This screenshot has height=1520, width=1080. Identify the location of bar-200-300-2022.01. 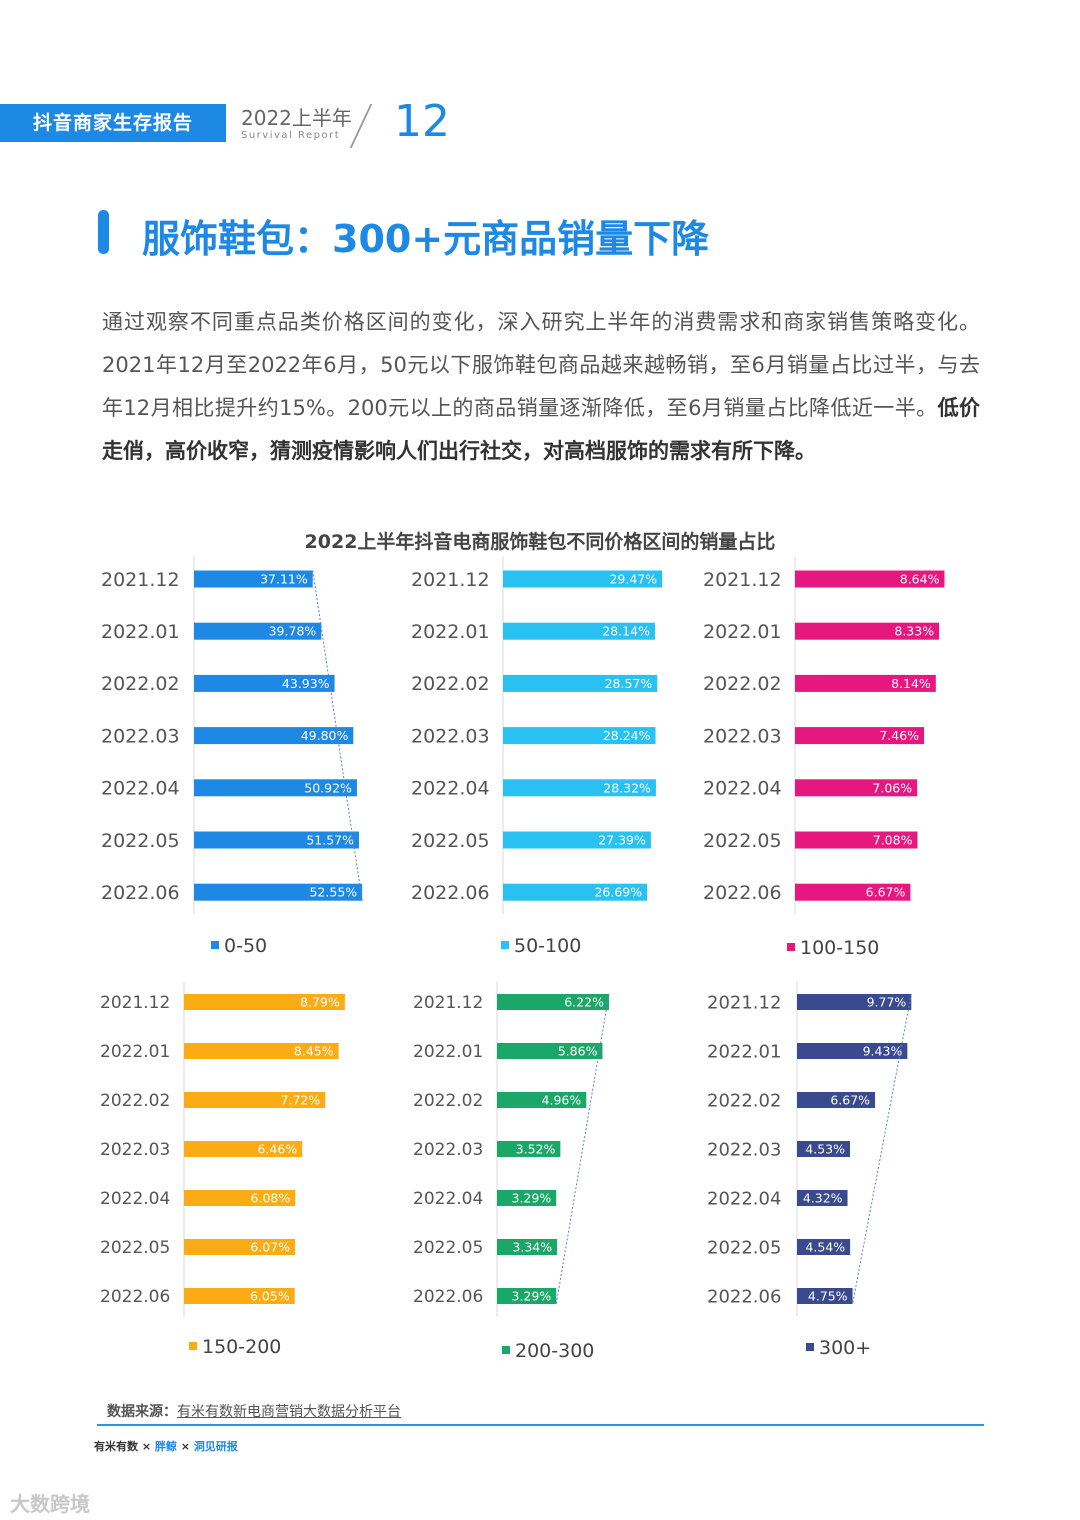
(550, 1051).